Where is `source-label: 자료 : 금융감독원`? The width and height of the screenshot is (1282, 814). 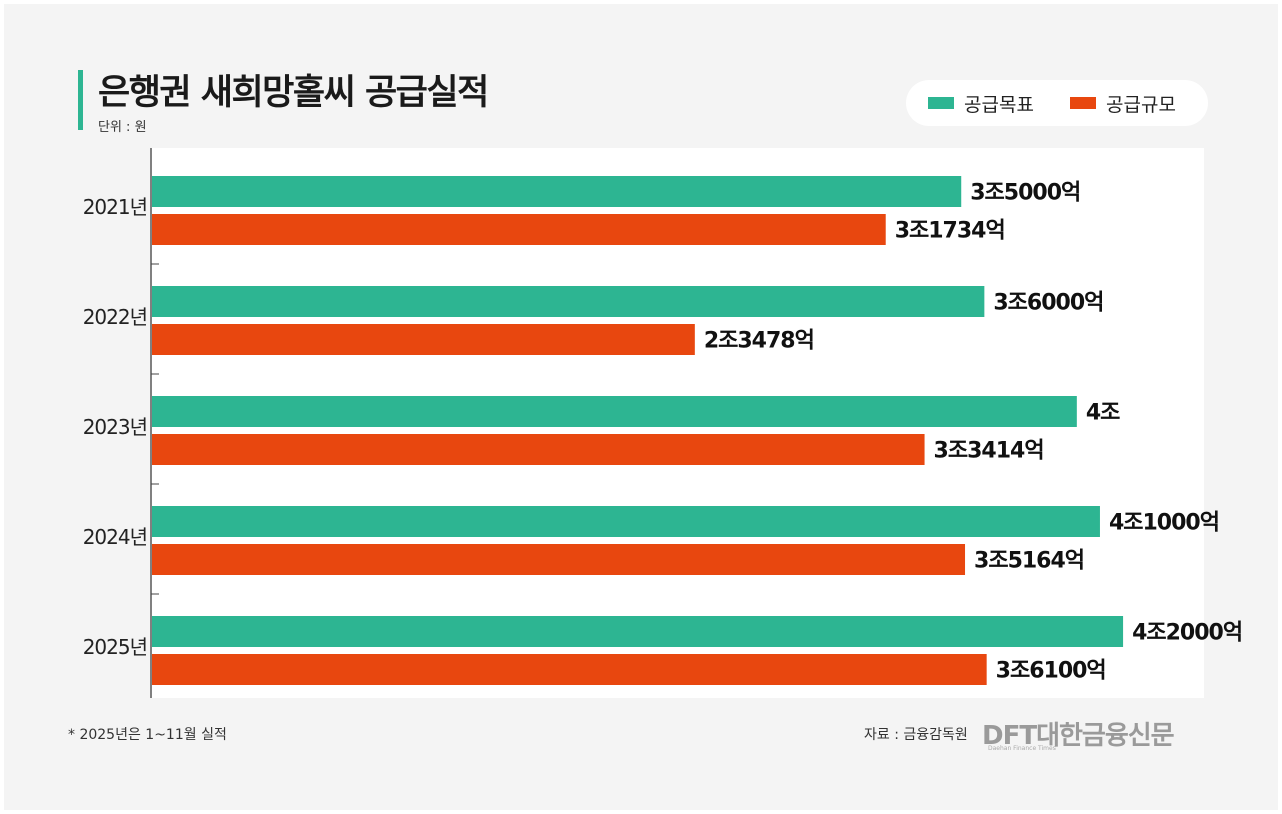
source-label: 자료 : 금융감독원 is located at coordinates (916, 735).